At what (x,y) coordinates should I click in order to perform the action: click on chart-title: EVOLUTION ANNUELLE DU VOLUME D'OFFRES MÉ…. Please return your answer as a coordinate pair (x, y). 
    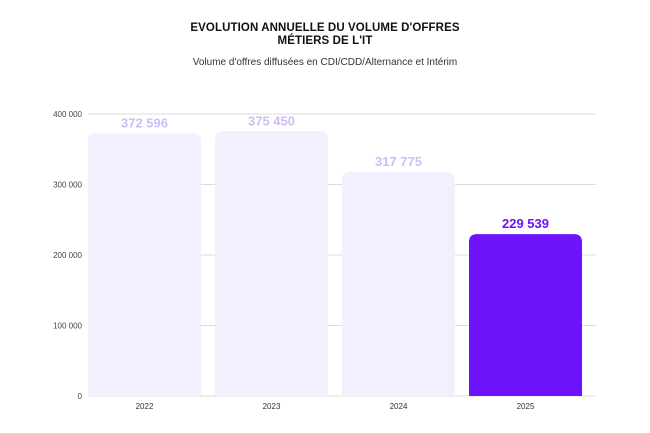
    Looking at the image, I should click on (325, 35).